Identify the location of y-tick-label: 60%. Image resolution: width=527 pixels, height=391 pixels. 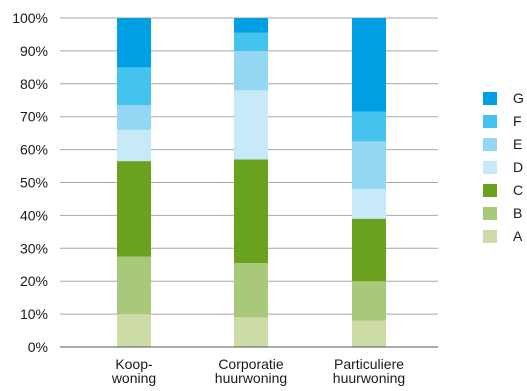
(34, 150).